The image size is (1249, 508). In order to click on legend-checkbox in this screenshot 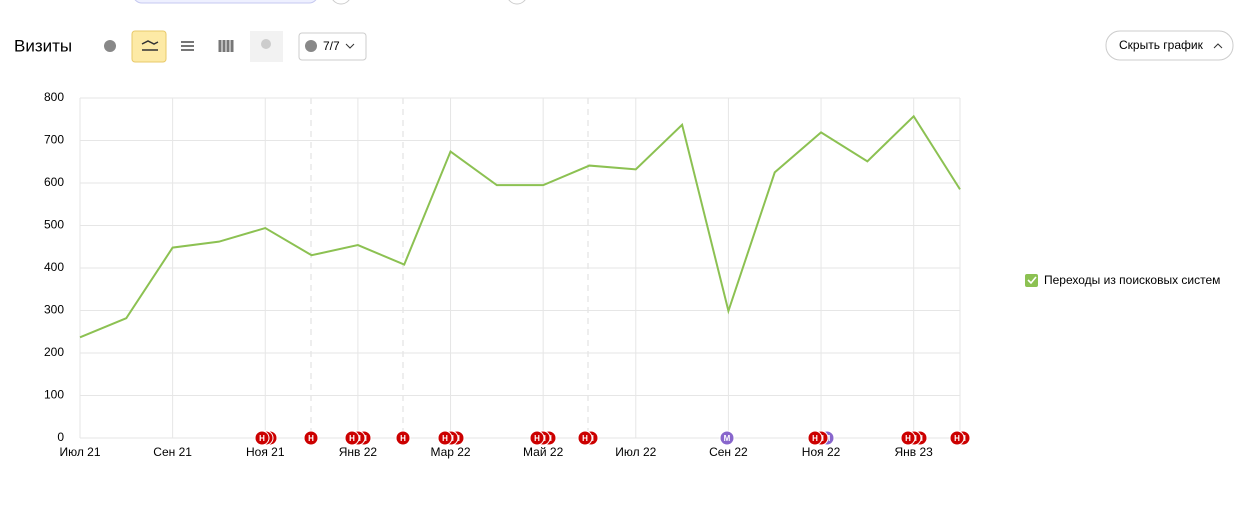, I will do `click(1031, 280)`.